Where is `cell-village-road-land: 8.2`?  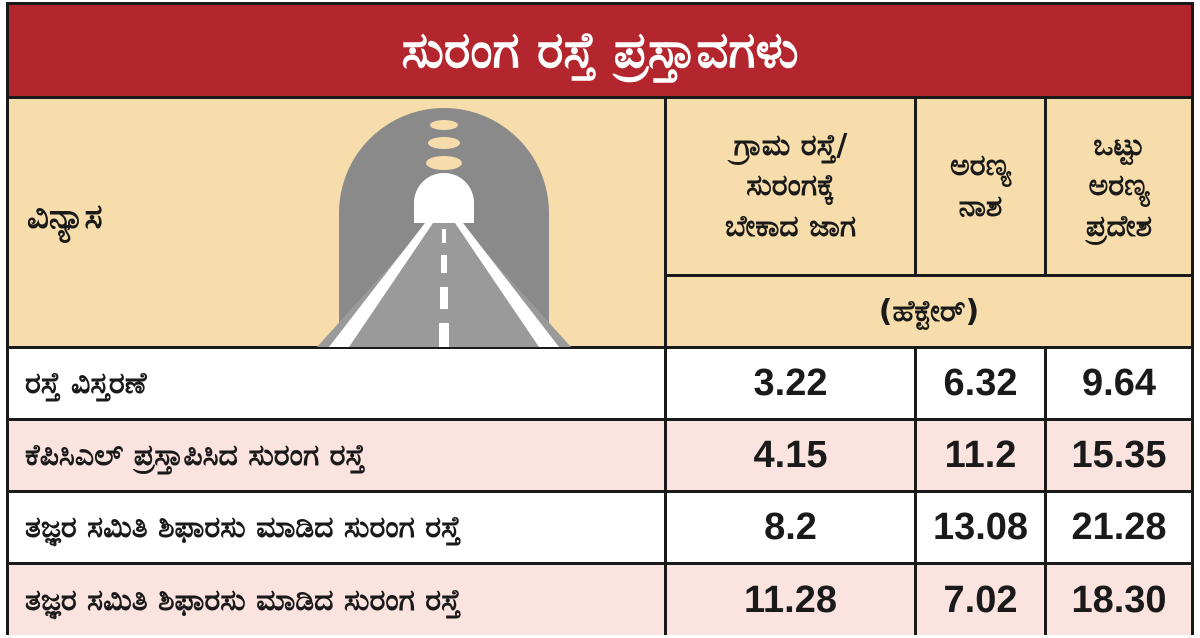 cell-village-road-land: 8.2 is located at coordinates (792, 527).